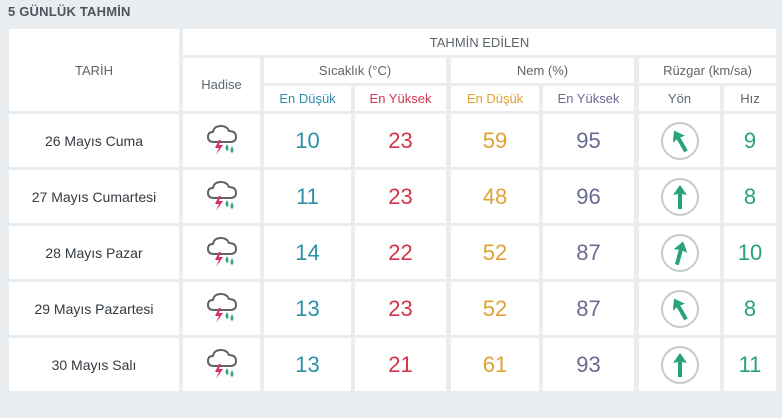  I want to click on humidity-group-label: Nem (%), so click(542, 70).